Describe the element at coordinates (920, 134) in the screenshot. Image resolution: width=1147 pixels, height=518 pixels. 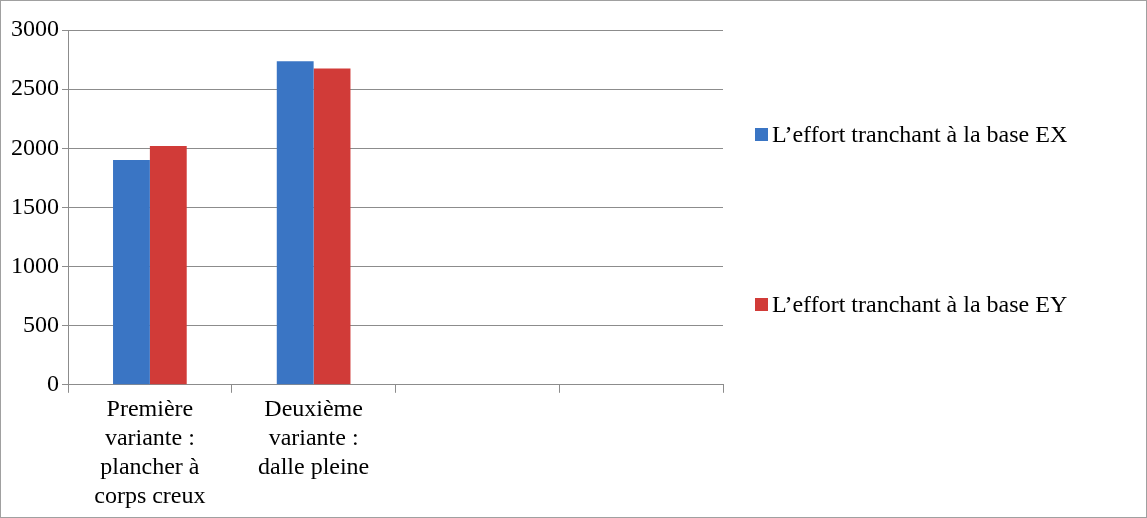
I see `legend-label: L’effort tranchant à la base EX` at that location.